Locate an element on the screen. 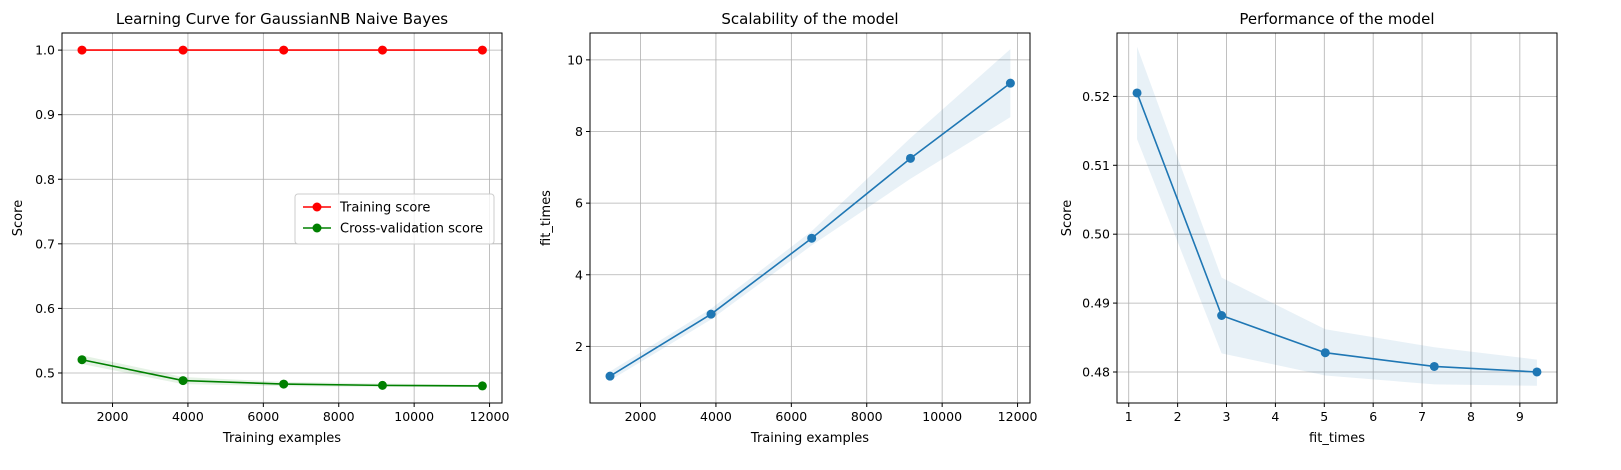  y-tick-label: 0.49 is located at coordinates (1096, 303).